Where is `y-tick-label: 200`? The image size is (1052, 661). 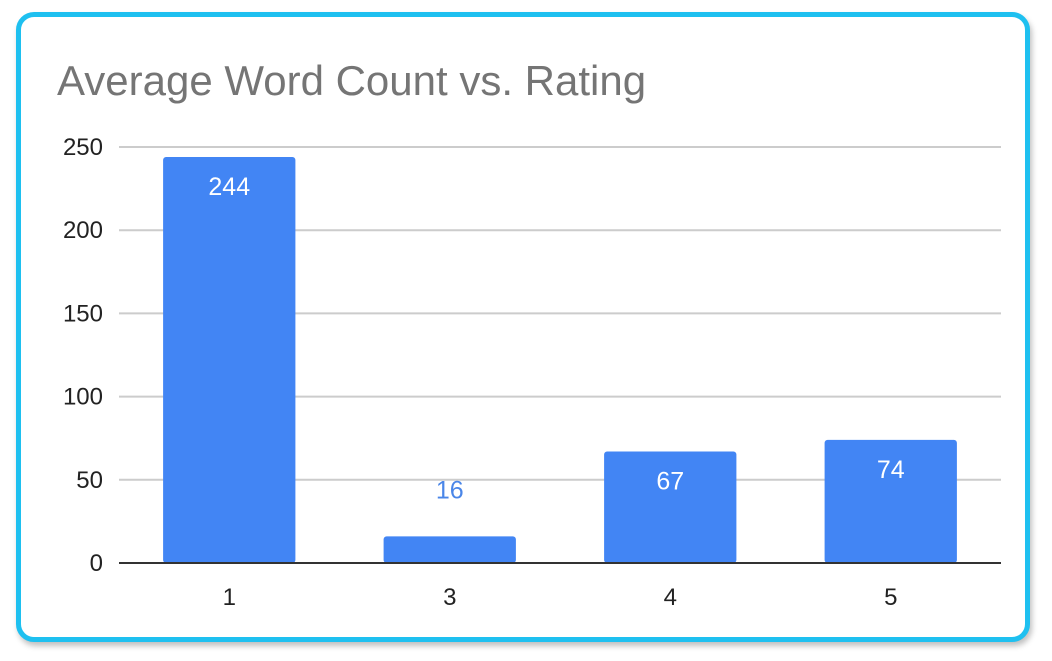
y-tick-label: 200 is located at coordinates (83, 230).